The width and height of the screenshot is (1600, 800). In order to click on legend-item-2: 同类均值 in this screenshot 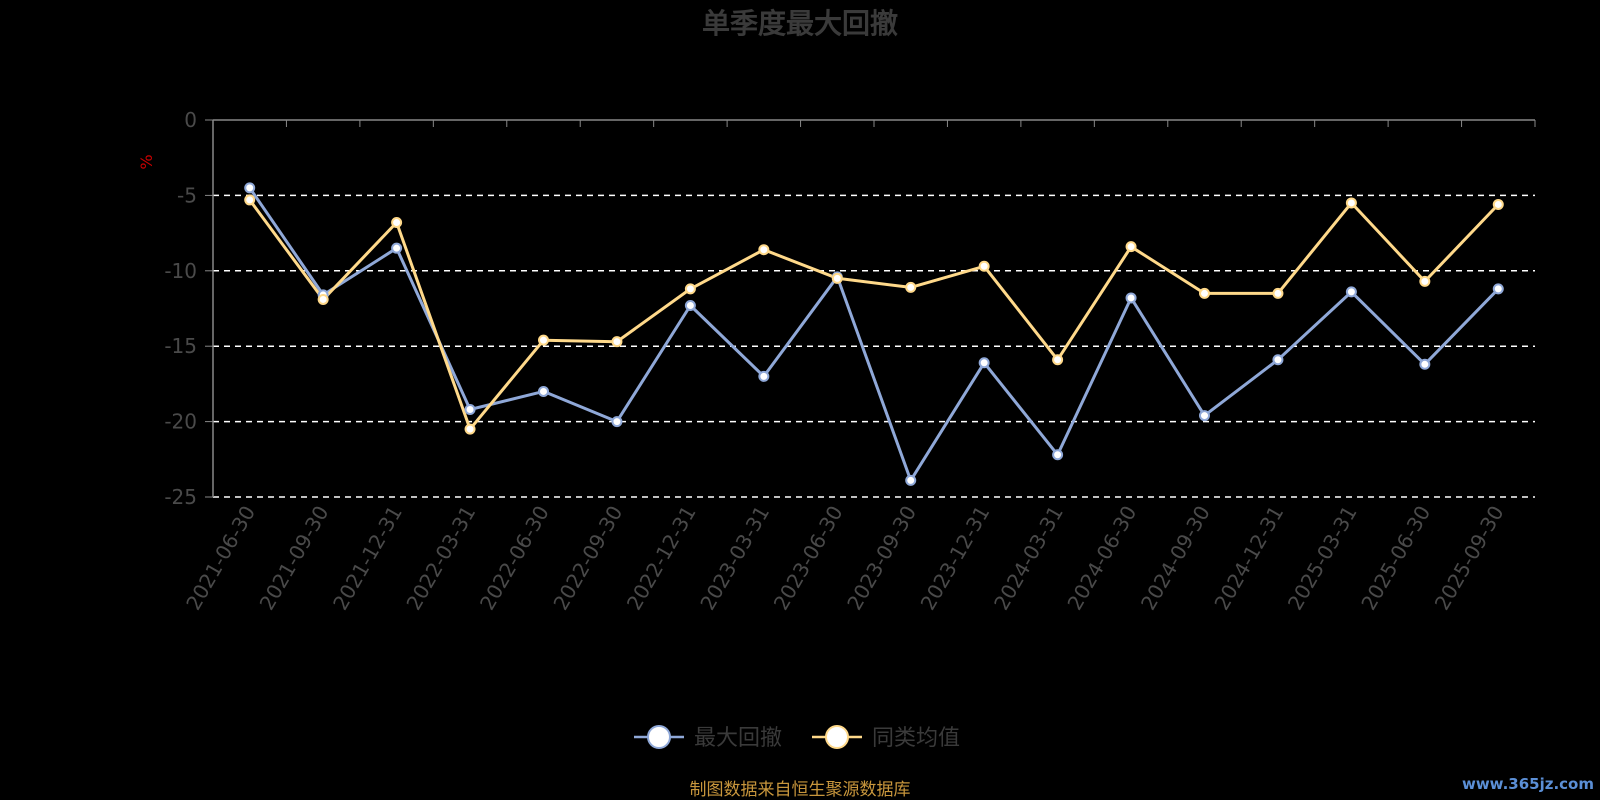, I will do `click(886, 738)`.